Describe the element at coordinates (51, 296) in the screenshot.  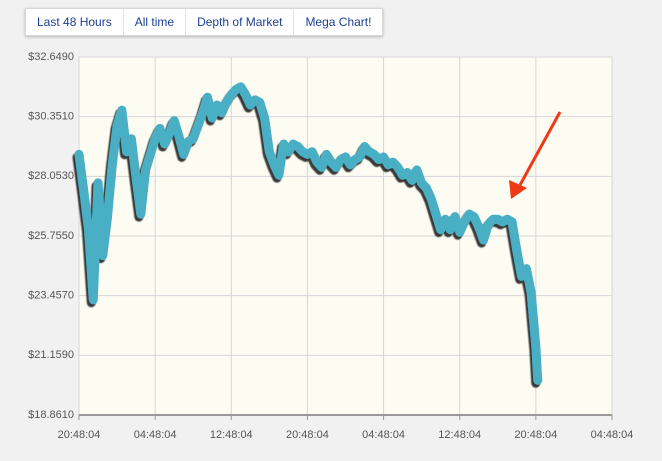
I see `y-tick-label: $23.4570` at that location.